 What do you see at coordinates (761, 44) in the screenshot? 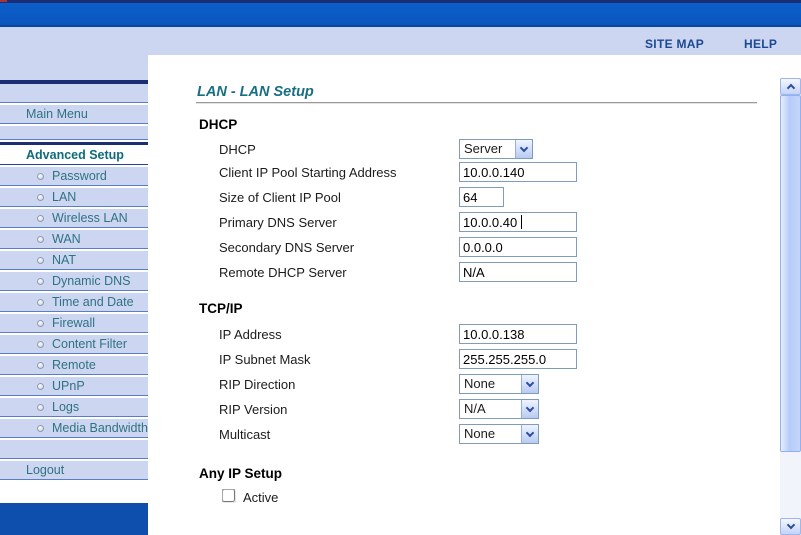
I see `help-link: HELP` at bounding box center [761, 44].